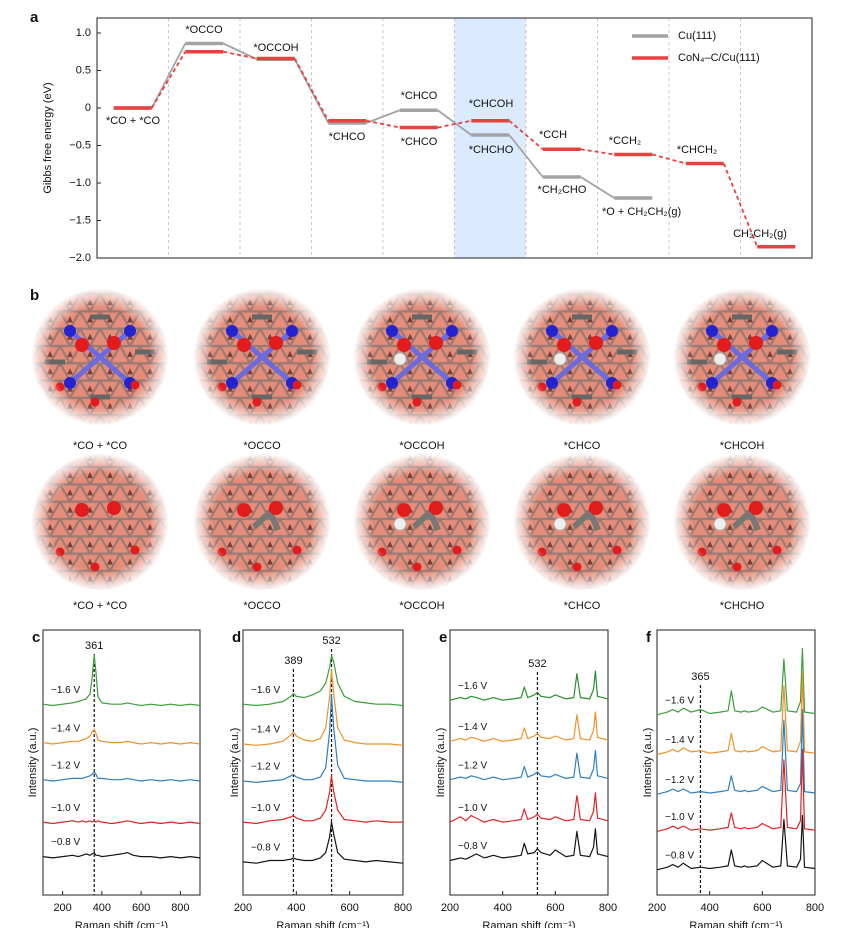 This screenshot has height=928, width=843. What do you see at coordinates (83, 70) in the screenshot?
I see `y-tick-label: 0.5` at bounding box center [83, 70].